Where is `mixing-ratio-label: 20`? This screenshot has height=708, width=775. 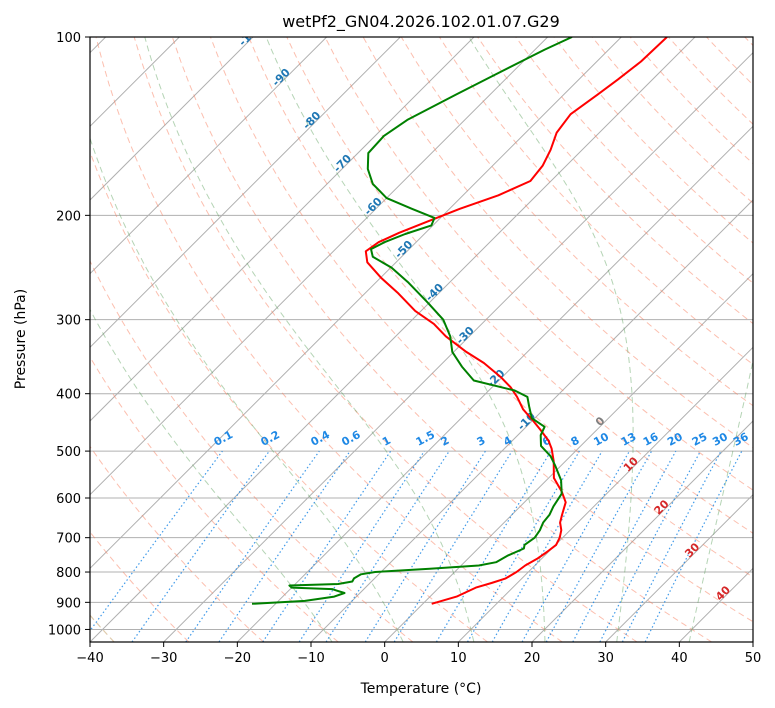 mixing-ratio-label: 20 is located at coordinates (675, 439).